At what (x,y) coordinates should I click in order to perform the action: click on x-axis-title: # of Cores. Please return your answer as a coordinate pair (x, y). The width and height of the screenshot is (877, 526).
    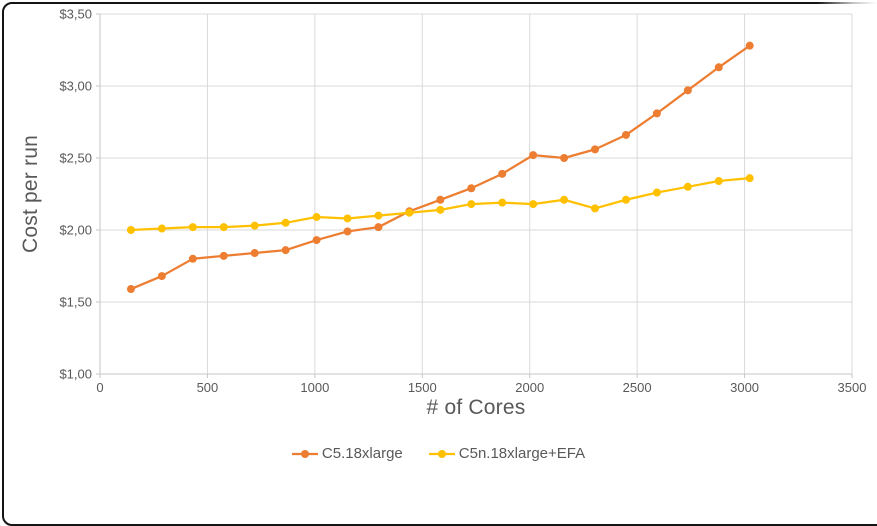
    Looking at the image, I should click on (476, 407).